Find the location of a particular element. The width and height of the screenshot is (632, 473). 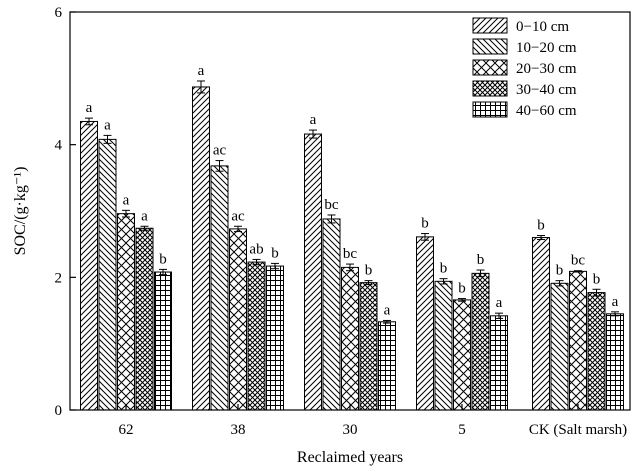

x-tick-label: 5 is located at coordinates (462, 430).